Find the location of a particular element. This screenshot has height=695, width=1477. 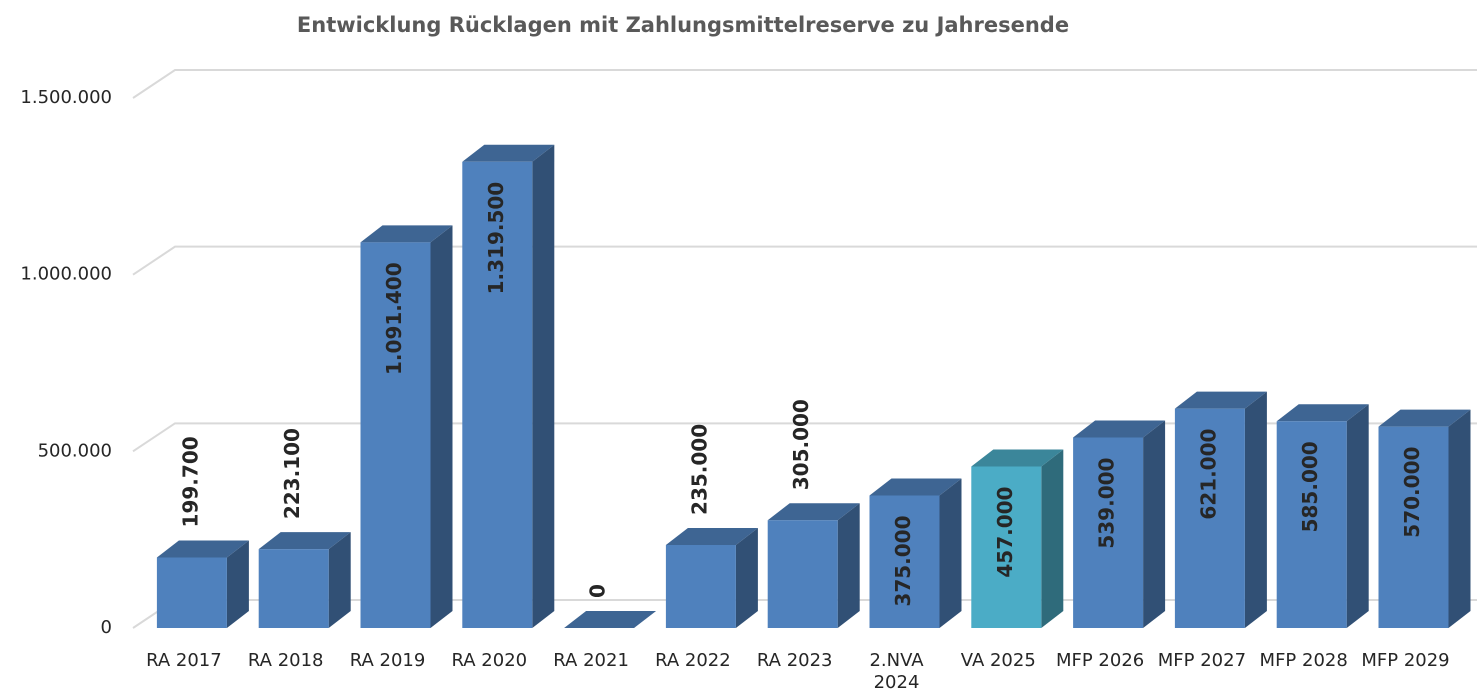

value-label: 305.000 is located at coordinates (801, 444).